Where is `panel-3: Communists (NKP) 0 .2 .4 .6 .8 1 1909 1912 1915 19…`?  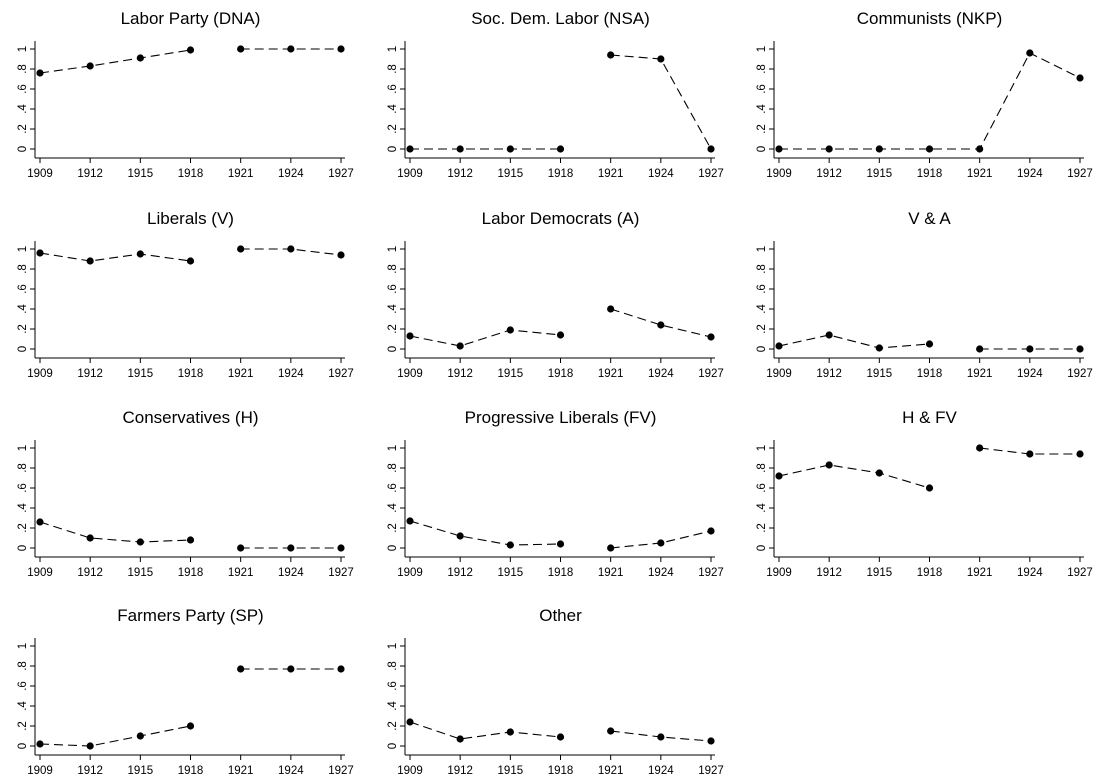
panel-3: Communists (NKP) 0 .2 .4 .6 .8 1 1909 1912 1915 19… is located at coordinates (924, 94).